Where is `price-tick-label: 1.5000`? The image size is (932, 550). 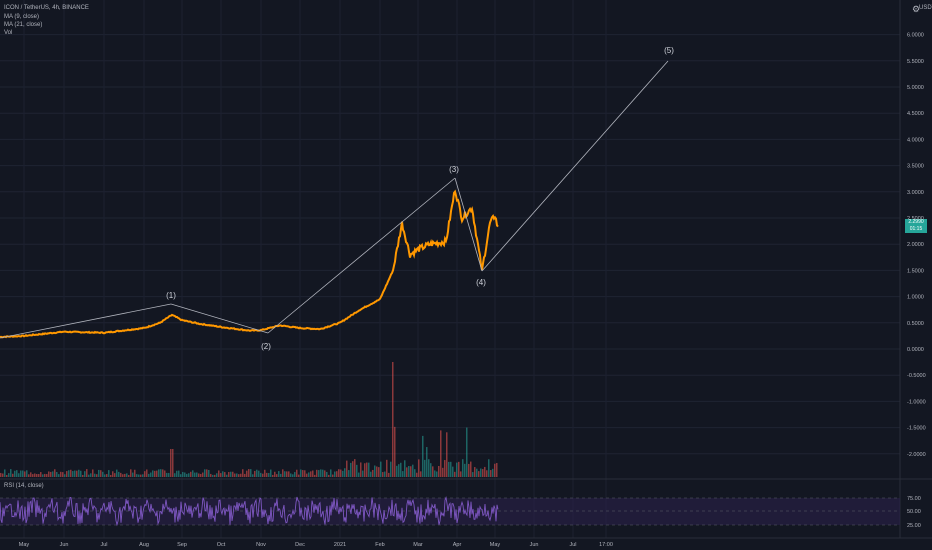 price-tick-label: 1.5000 is located at coordinates (915, 271).